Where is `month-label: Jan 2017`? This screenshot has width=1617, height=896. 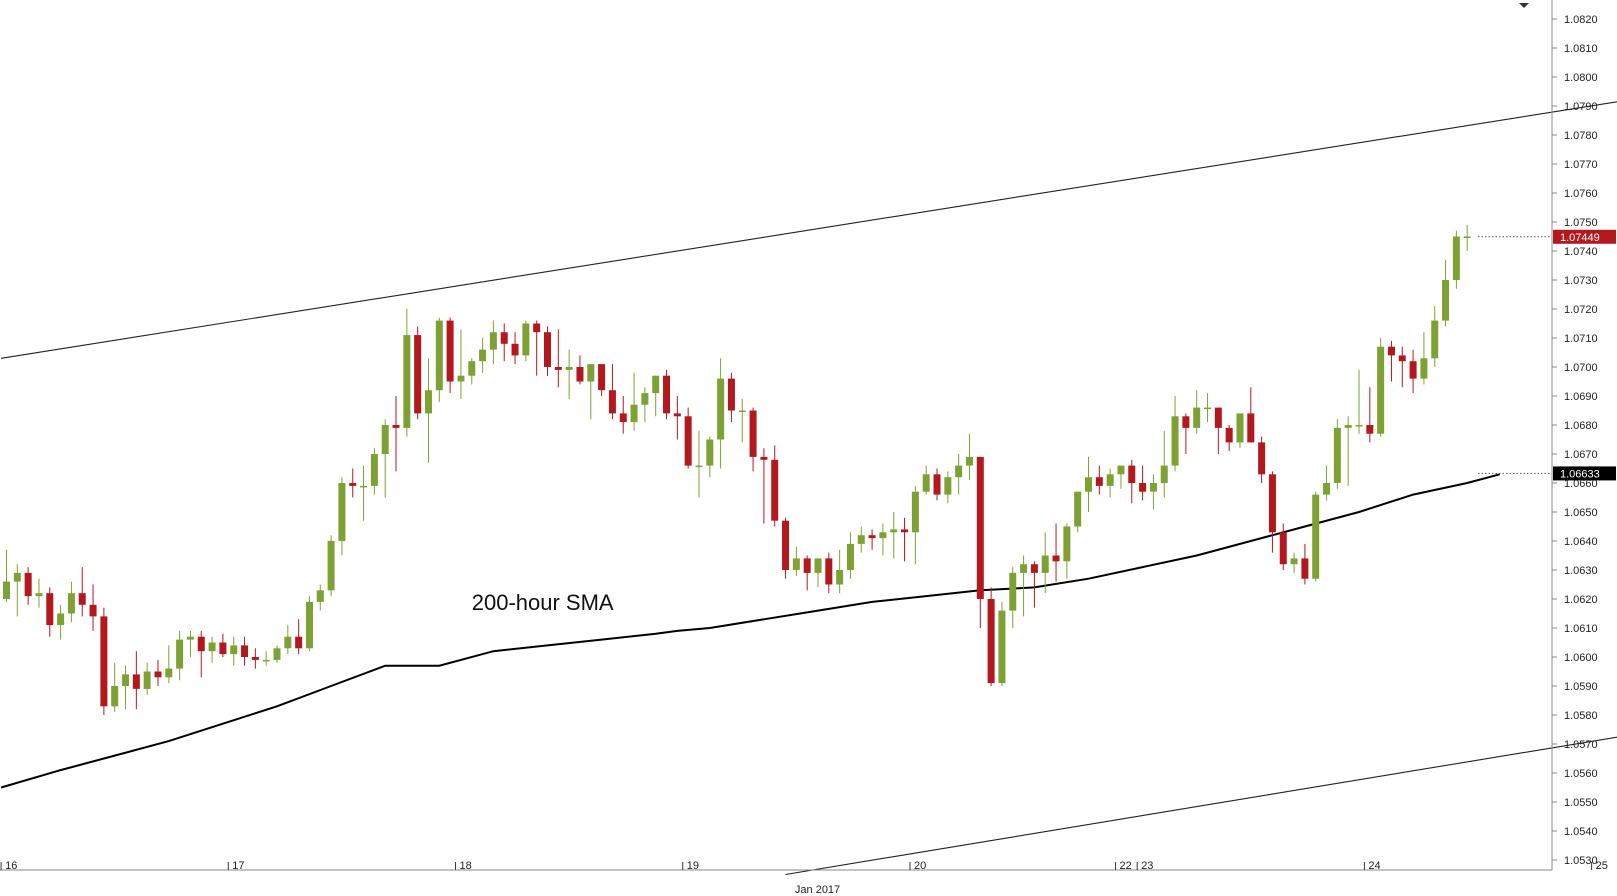 month-label: Jan 2017 is located at coordinates (817, 890).